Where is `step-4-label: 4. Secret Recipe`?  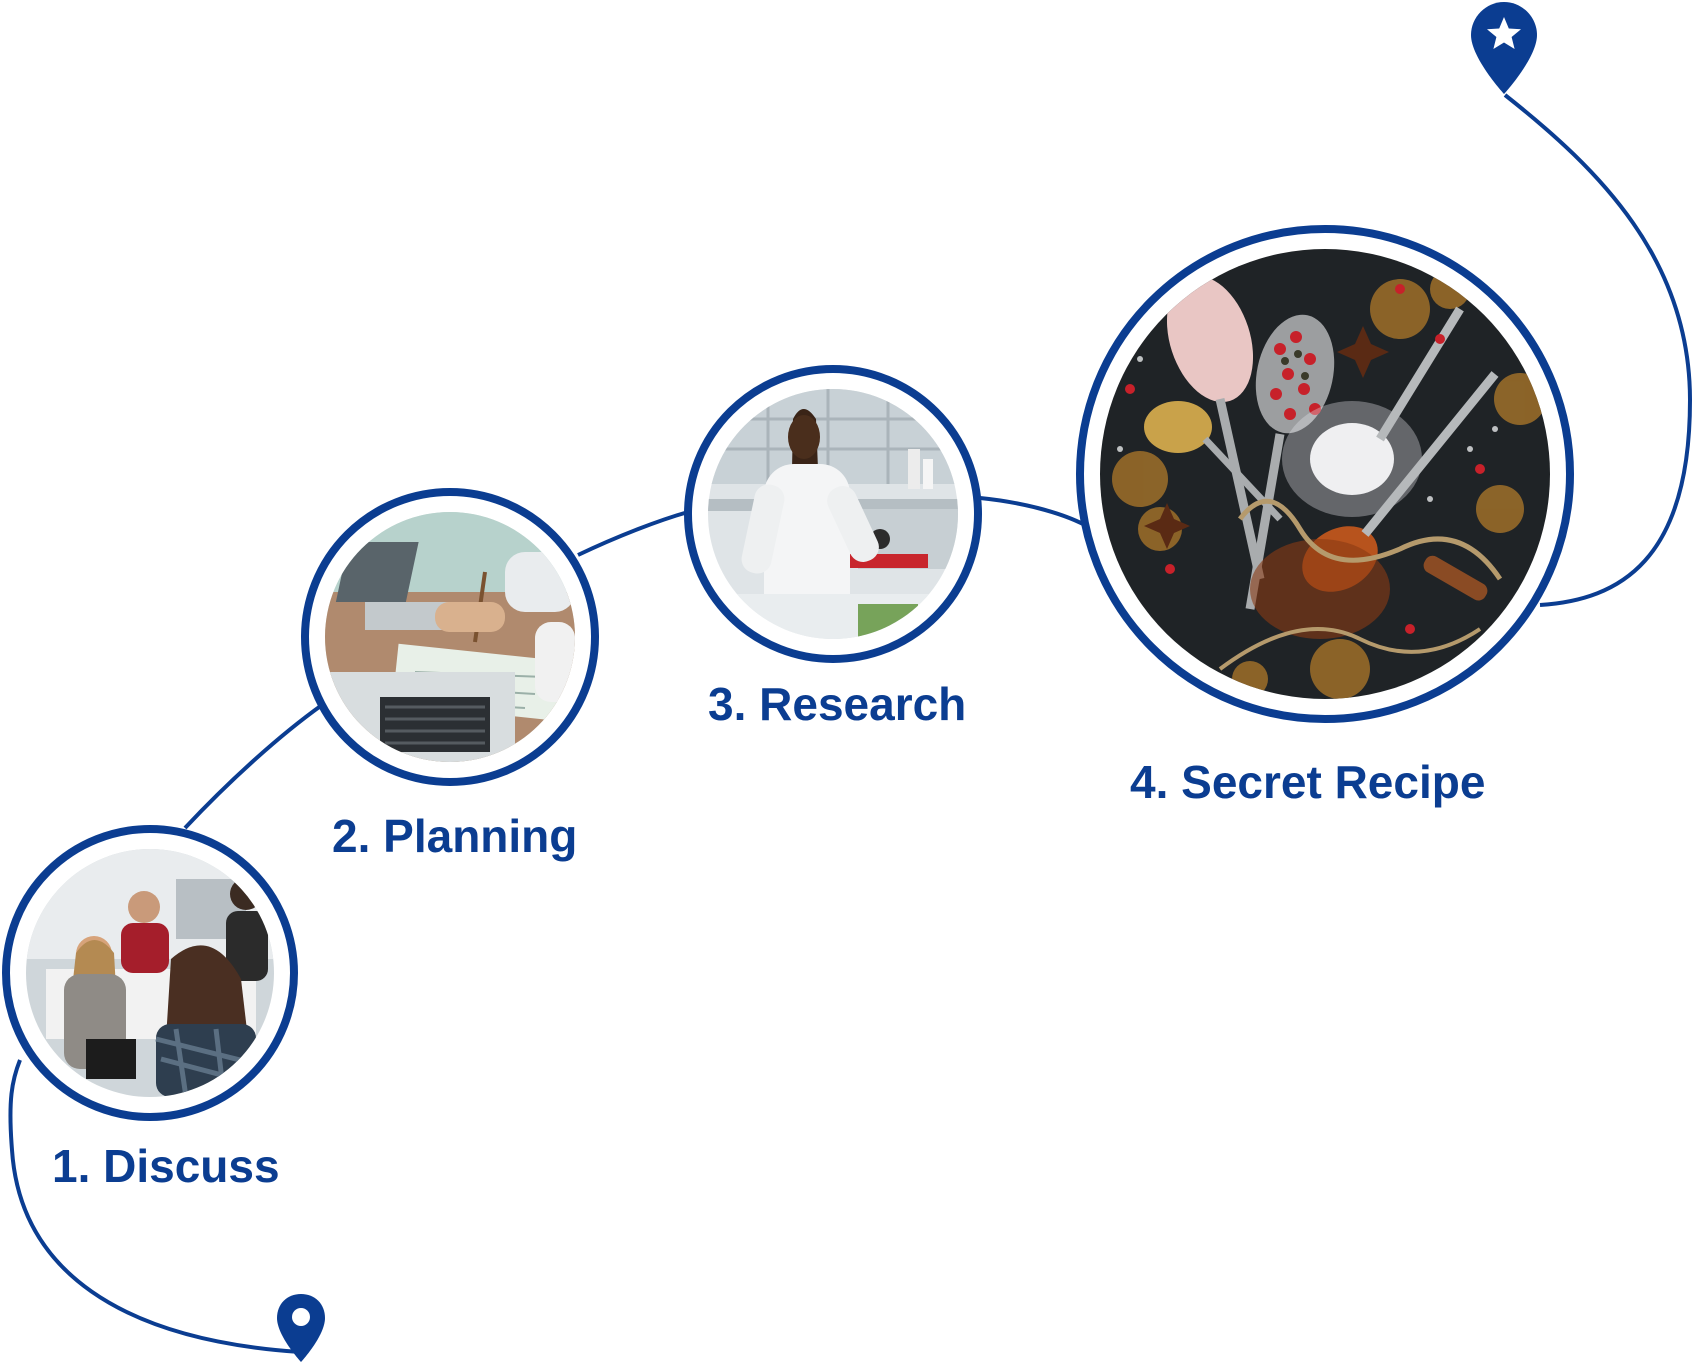
step-4-label: 4. Secret Recipe is located at coordinates (1308, 782).